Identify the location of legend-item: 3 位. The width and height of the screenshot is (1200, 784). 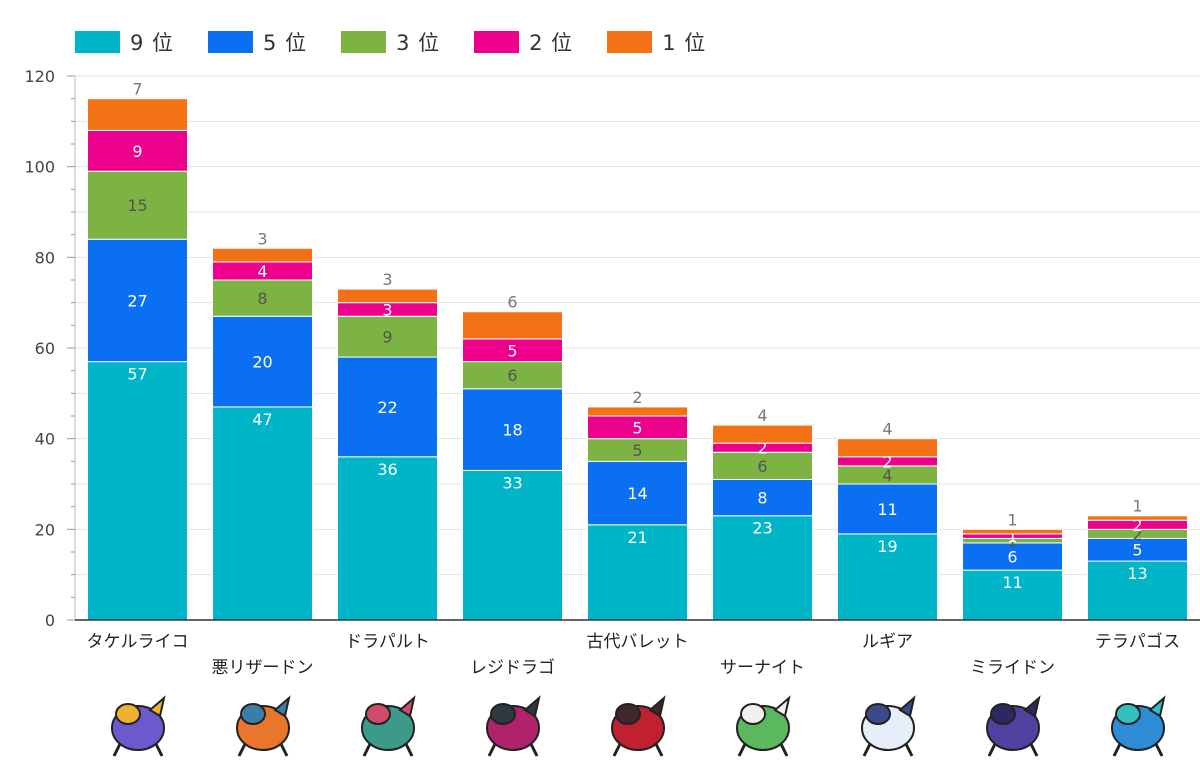
(390, 42).